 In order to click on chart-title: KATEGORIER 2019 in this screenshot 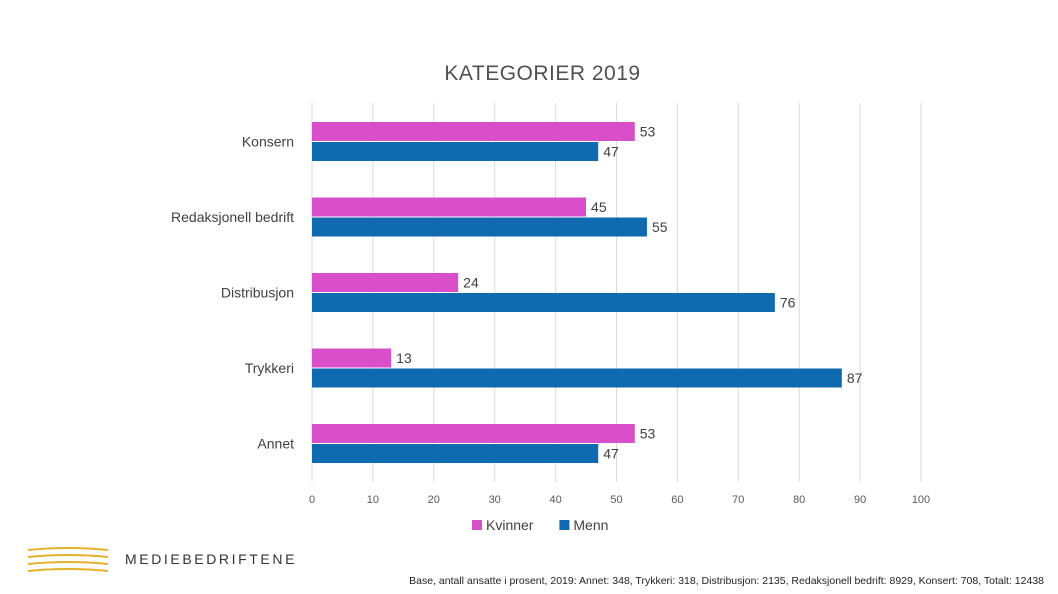, I will do `click(542, 73)`.